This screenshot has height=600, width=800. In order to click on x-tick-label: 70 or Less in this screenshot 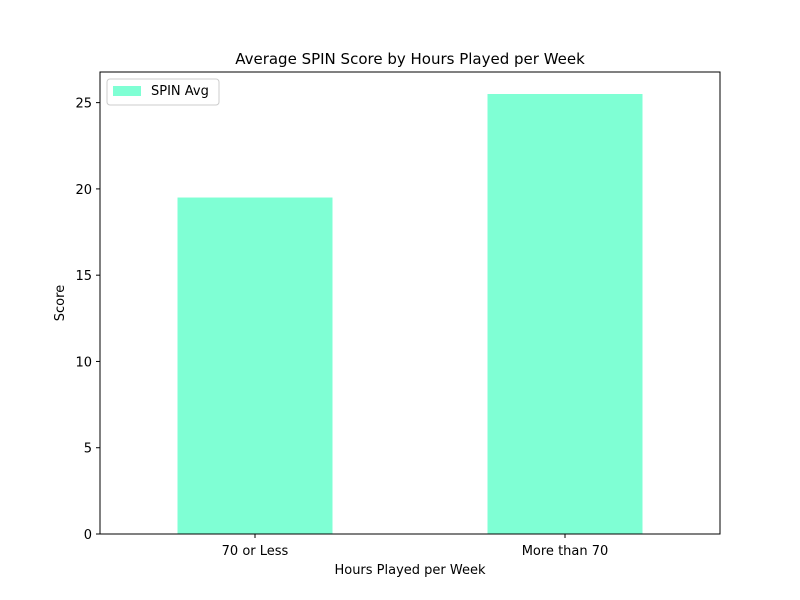, I will do `click(255, 551)`.